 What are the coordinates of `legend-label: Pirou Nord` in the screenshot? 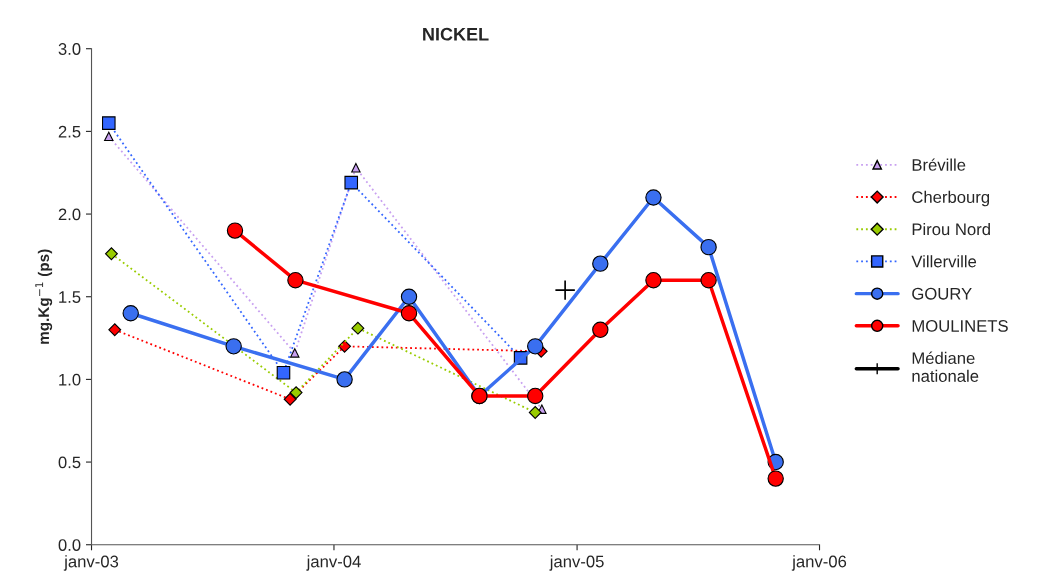 It's located at (951, 229).